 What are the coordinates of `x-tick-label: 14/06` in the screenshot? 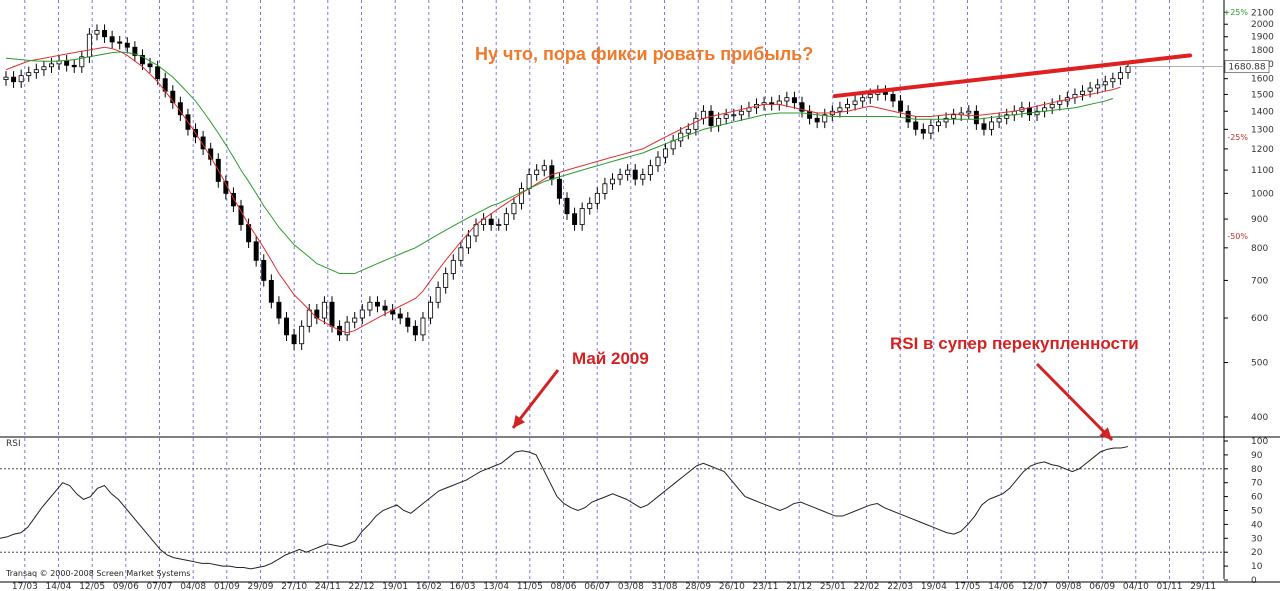 It's located at (1001, 586).